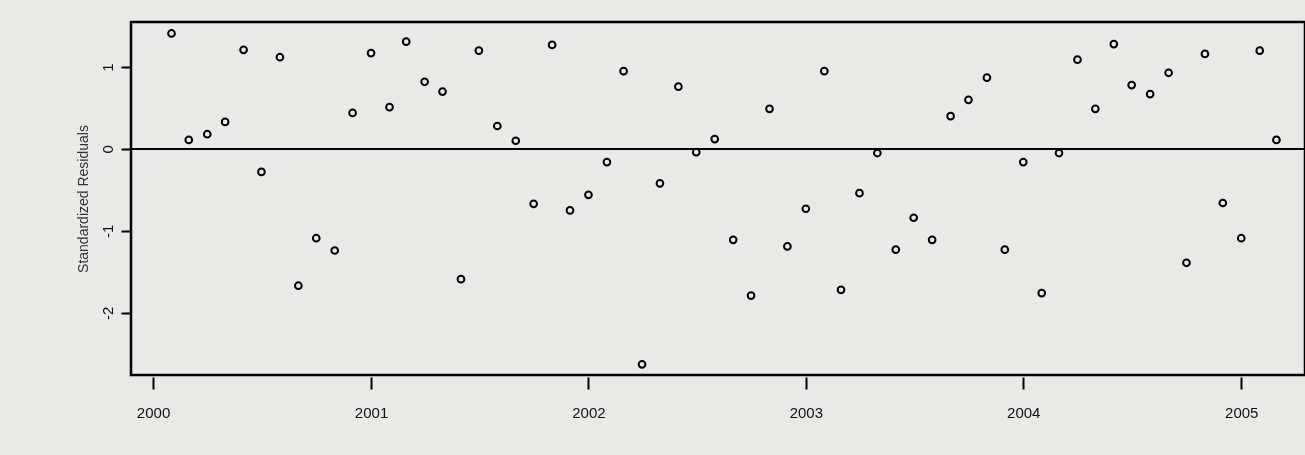 The image size is (1305, 455). What do you see at coordinates (107, 149) in the screenshot?
I see `y-tick-label: 0` at bounding box center [107, 149].